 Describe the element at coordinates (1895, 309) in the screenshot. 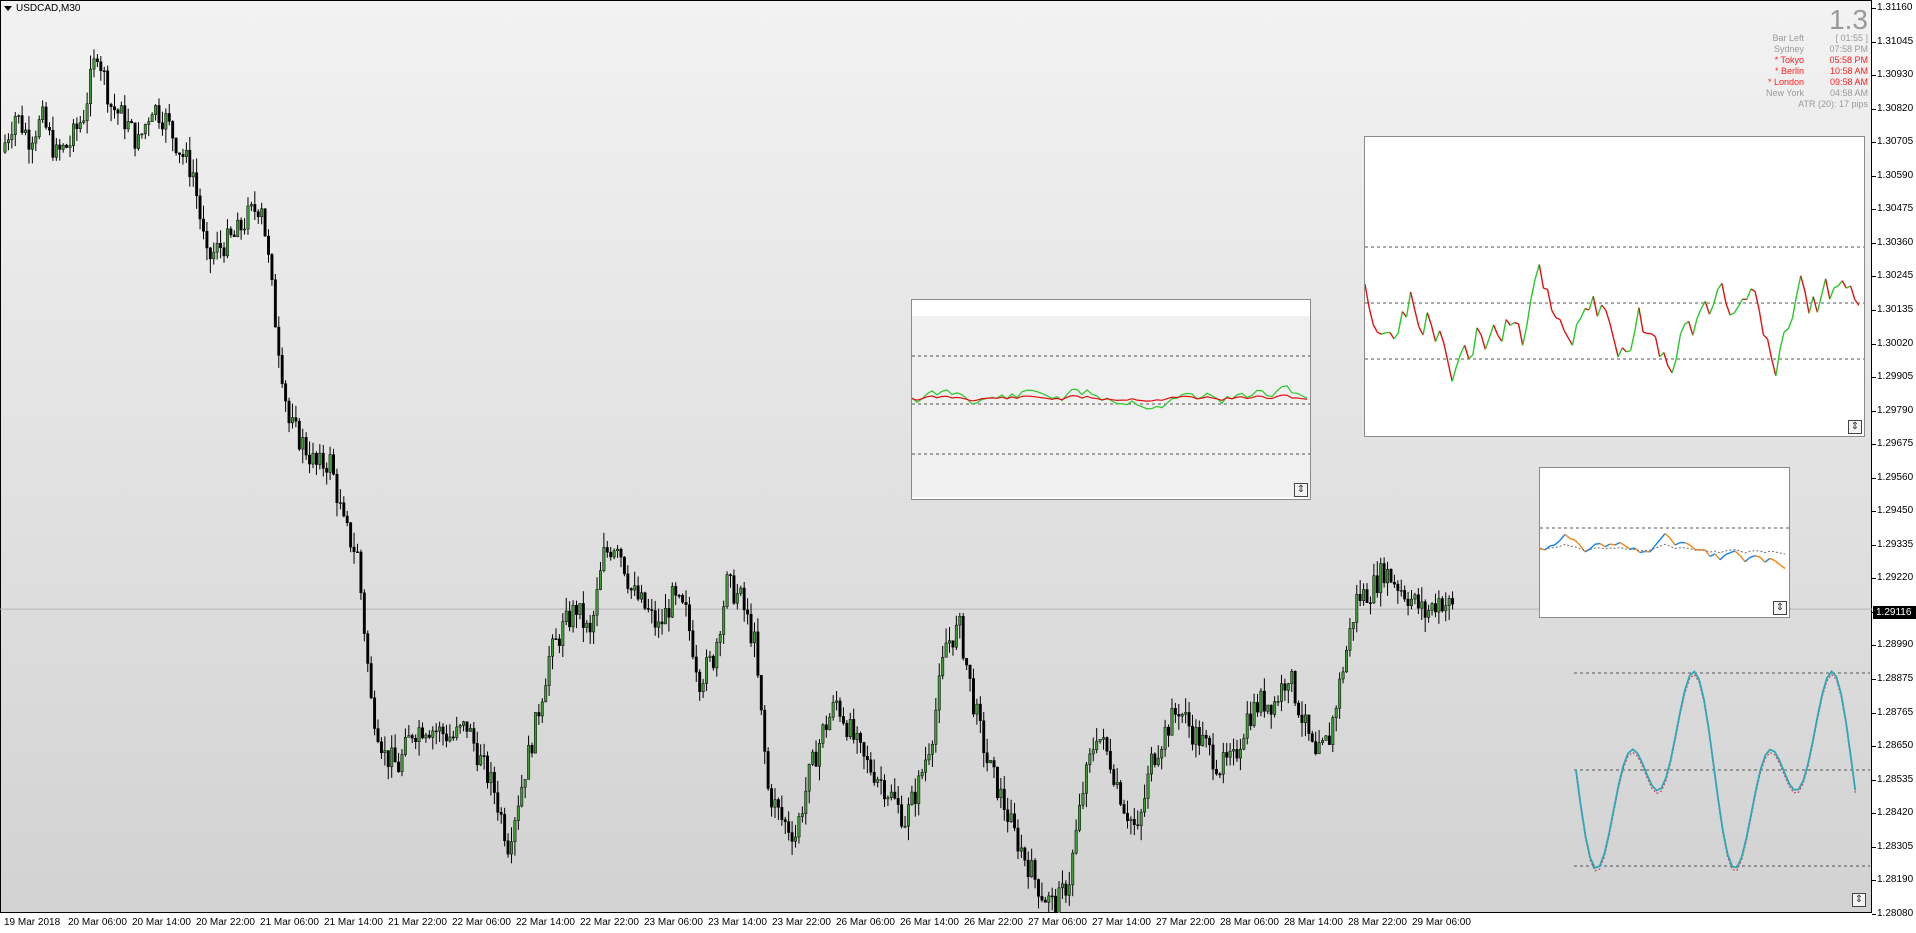

I see `price-tick-label: 1.30135` at that location.